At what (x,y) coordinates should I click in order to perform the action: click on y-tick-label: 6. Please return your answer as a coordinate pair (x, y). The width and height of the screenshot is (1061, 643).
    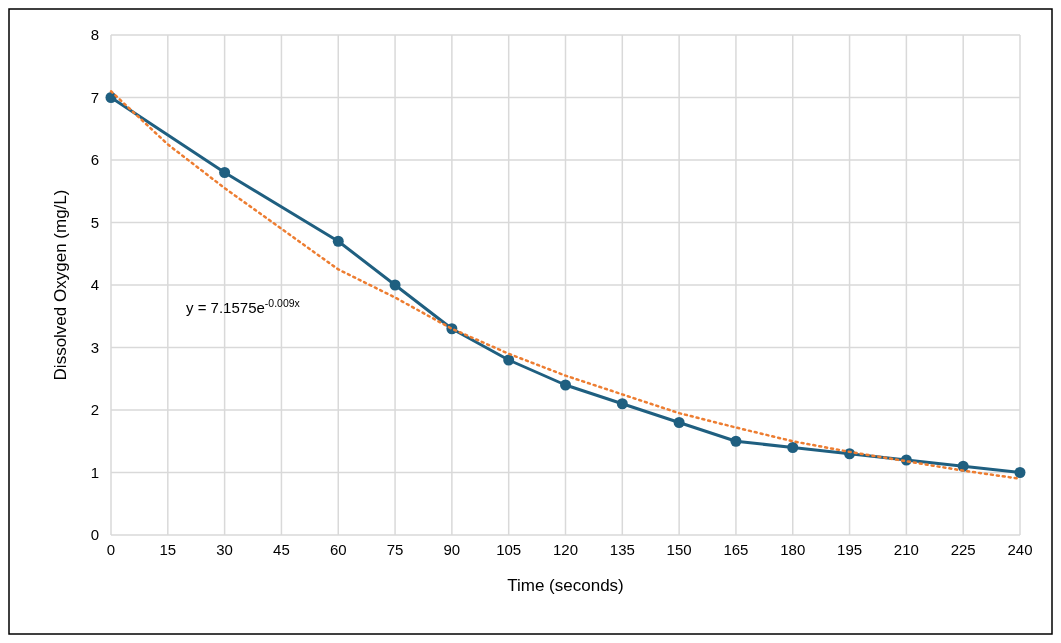
    Looking at the image, I should click on (94, 160).